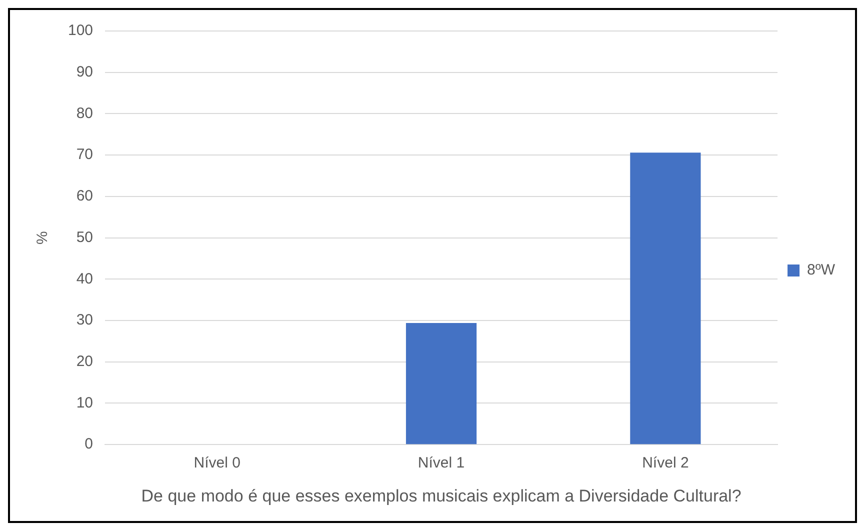 The width and height of the screenshot is (865, 531). What do you see at coordinates (85, 113) in the screenshot?
I see `y-tick-label: 80` at bounding box center [85, 113].